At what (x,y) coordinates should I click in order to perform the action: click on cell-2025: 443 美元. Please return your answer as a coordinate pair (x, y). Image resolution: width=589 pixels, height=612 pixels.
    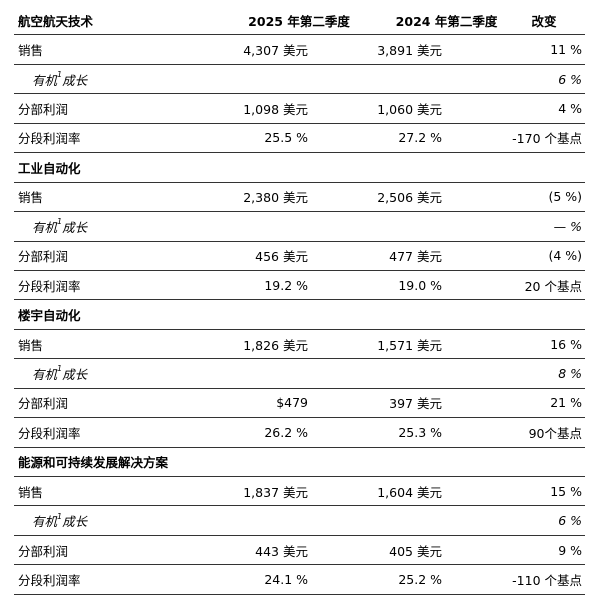
    Looking at the image, I should click on (281, 551).